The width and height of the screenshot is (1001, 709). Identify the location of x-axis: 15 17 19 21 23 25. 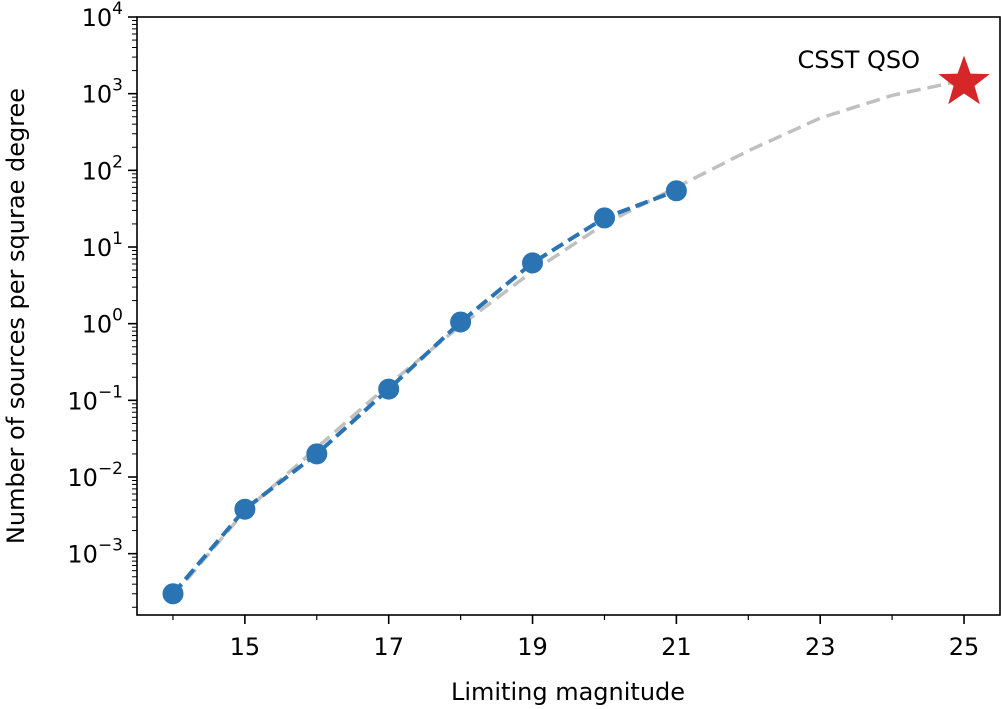
(576, 638).